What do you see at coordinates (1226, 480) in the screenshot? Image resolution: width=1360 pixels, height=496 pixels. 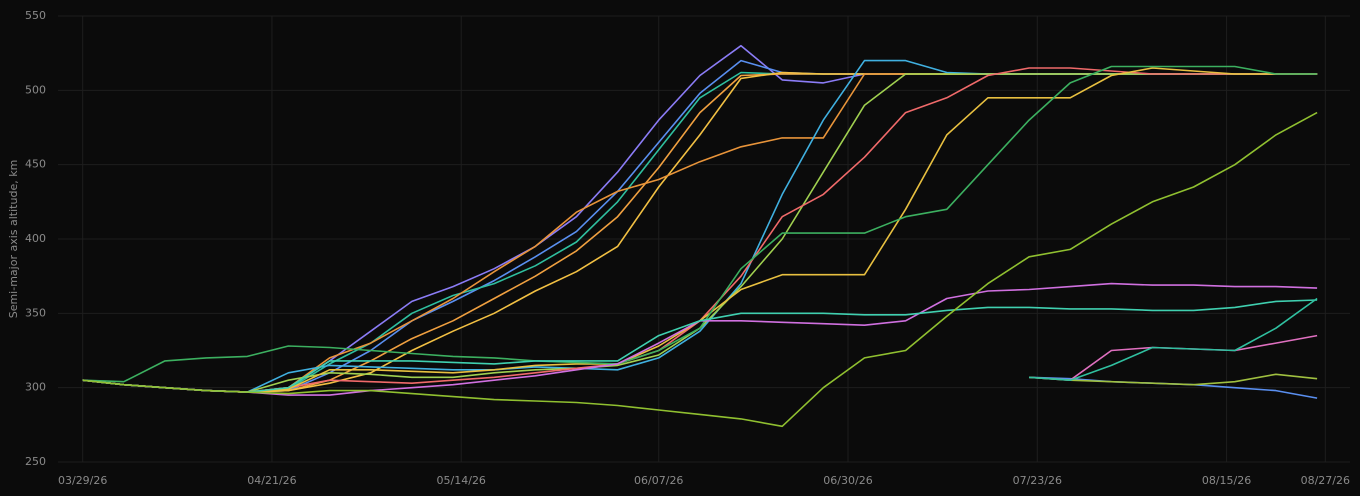 I see `x-tick-label: 08/15/26` at bounding box center [1226, 480].